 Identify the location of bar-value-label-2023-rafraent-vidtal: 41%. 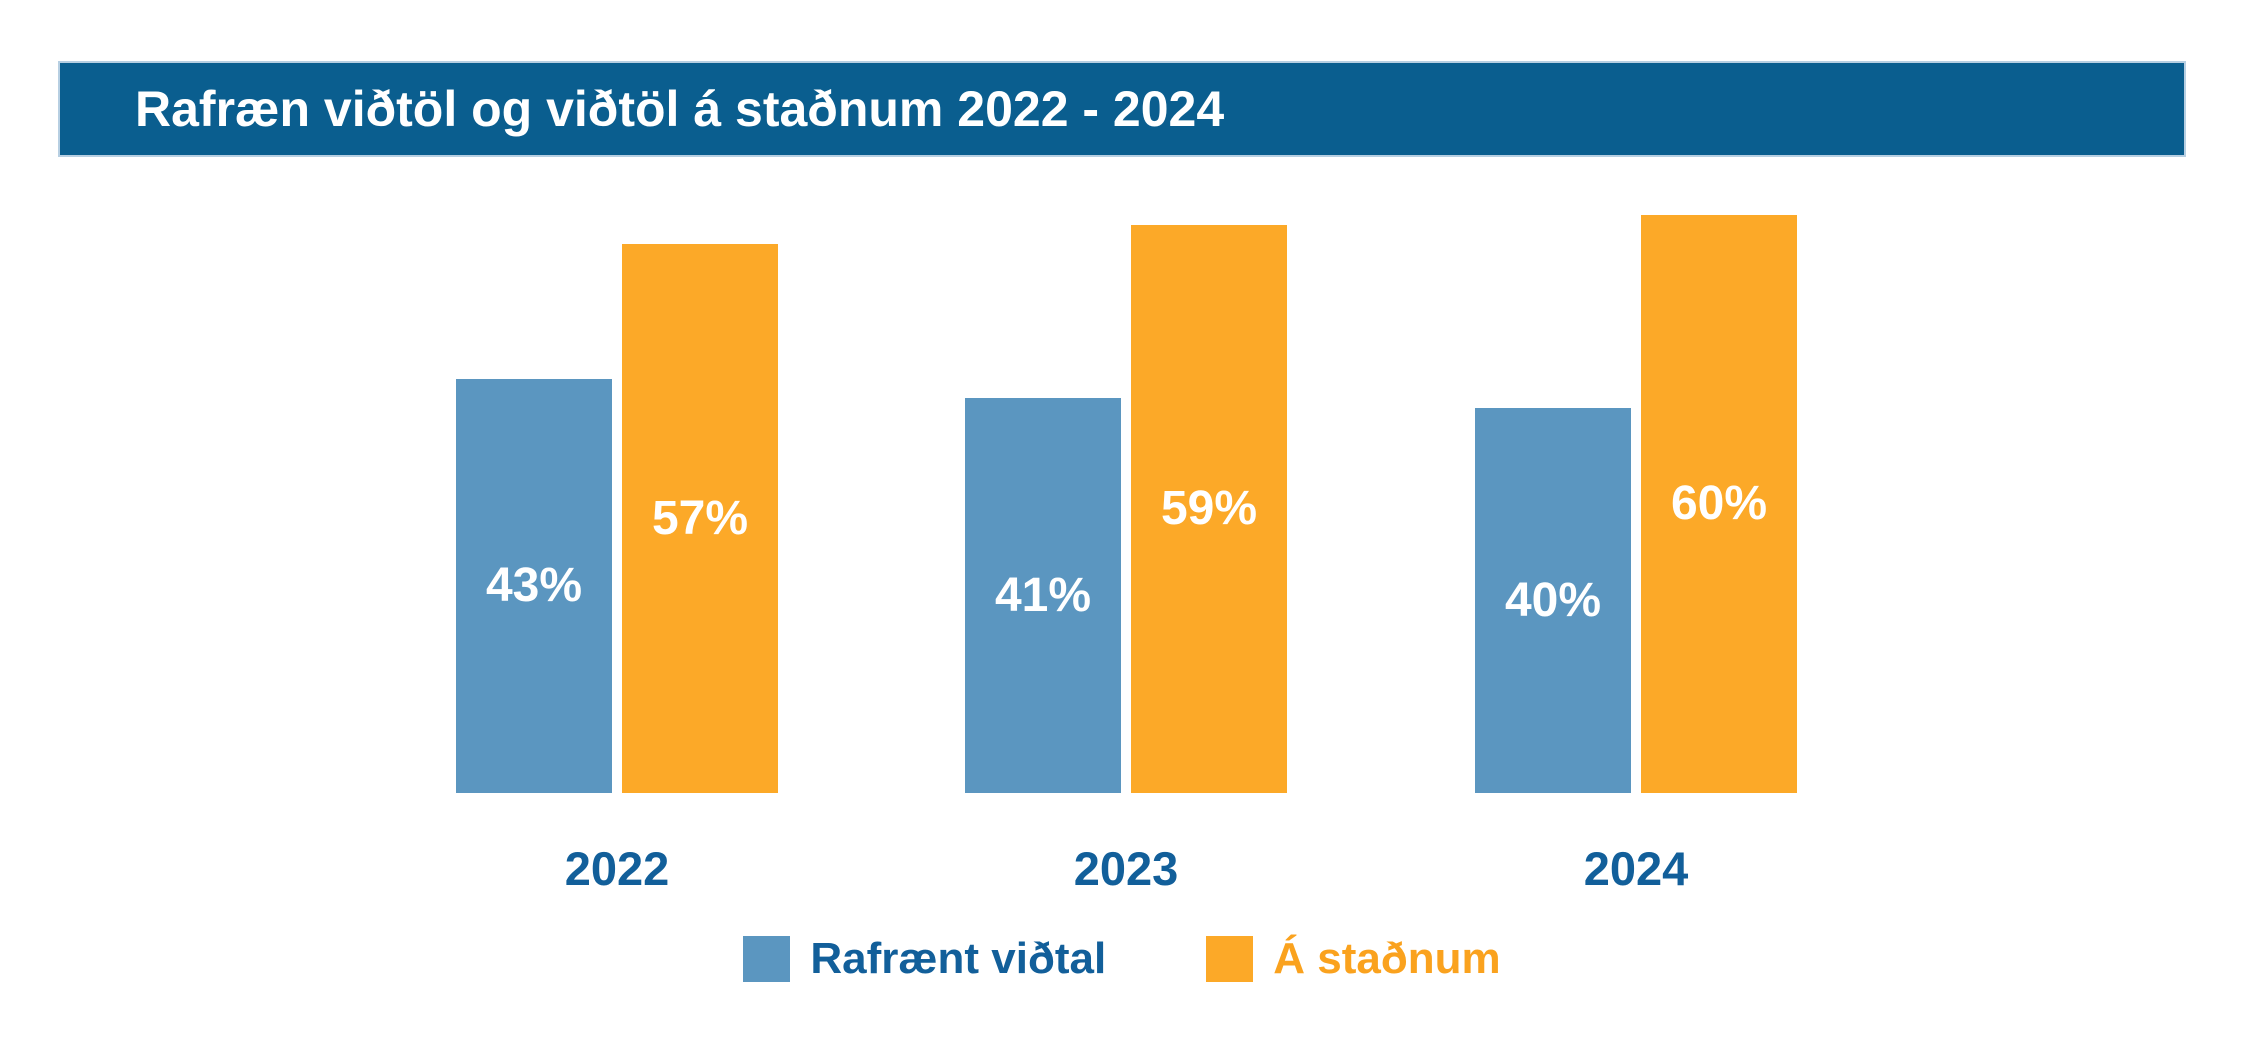
(1043, 595).